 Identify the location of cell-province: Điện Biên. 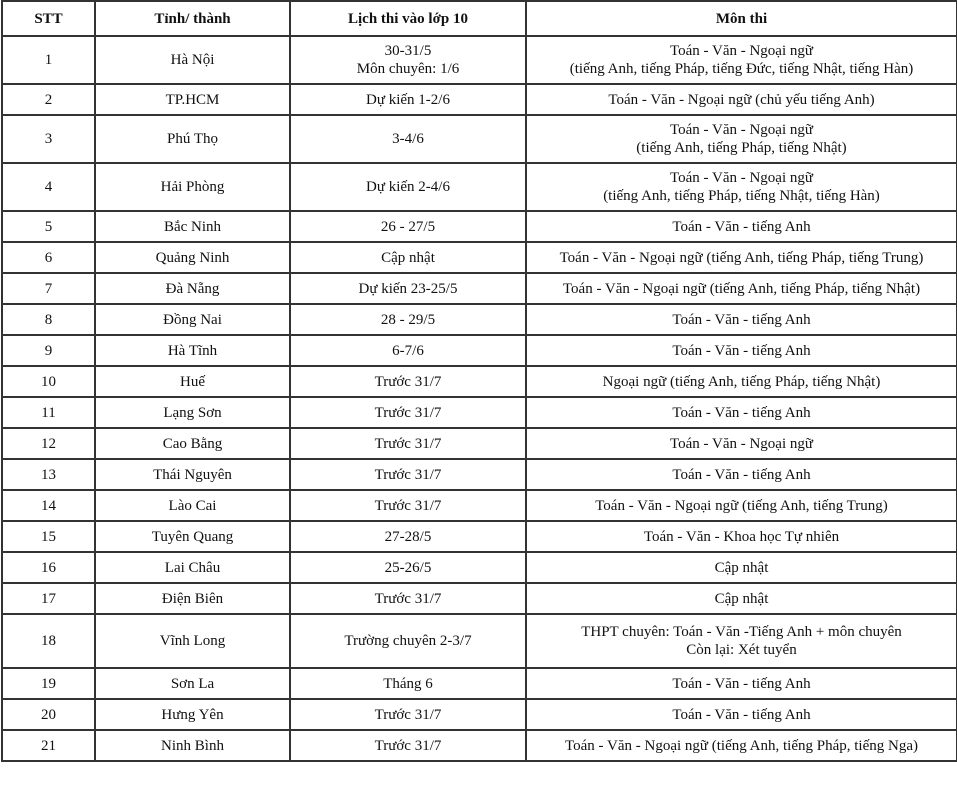
(192, 598).